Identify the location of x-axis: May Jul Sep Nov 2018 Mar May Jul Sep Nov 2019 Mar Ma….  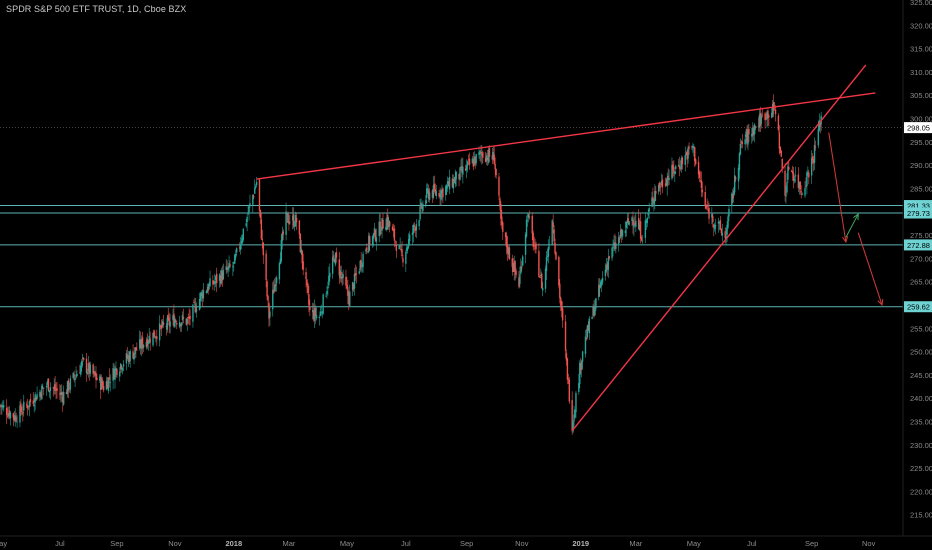
(438, 543).